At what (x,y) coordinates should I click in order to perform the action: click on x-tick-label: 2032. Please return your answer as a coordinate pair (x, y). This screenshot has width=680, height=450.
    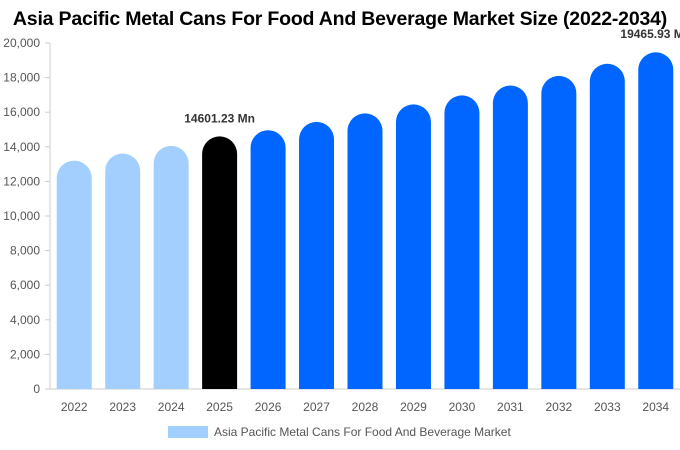
    Looking at the image, I should click on (558, 407).